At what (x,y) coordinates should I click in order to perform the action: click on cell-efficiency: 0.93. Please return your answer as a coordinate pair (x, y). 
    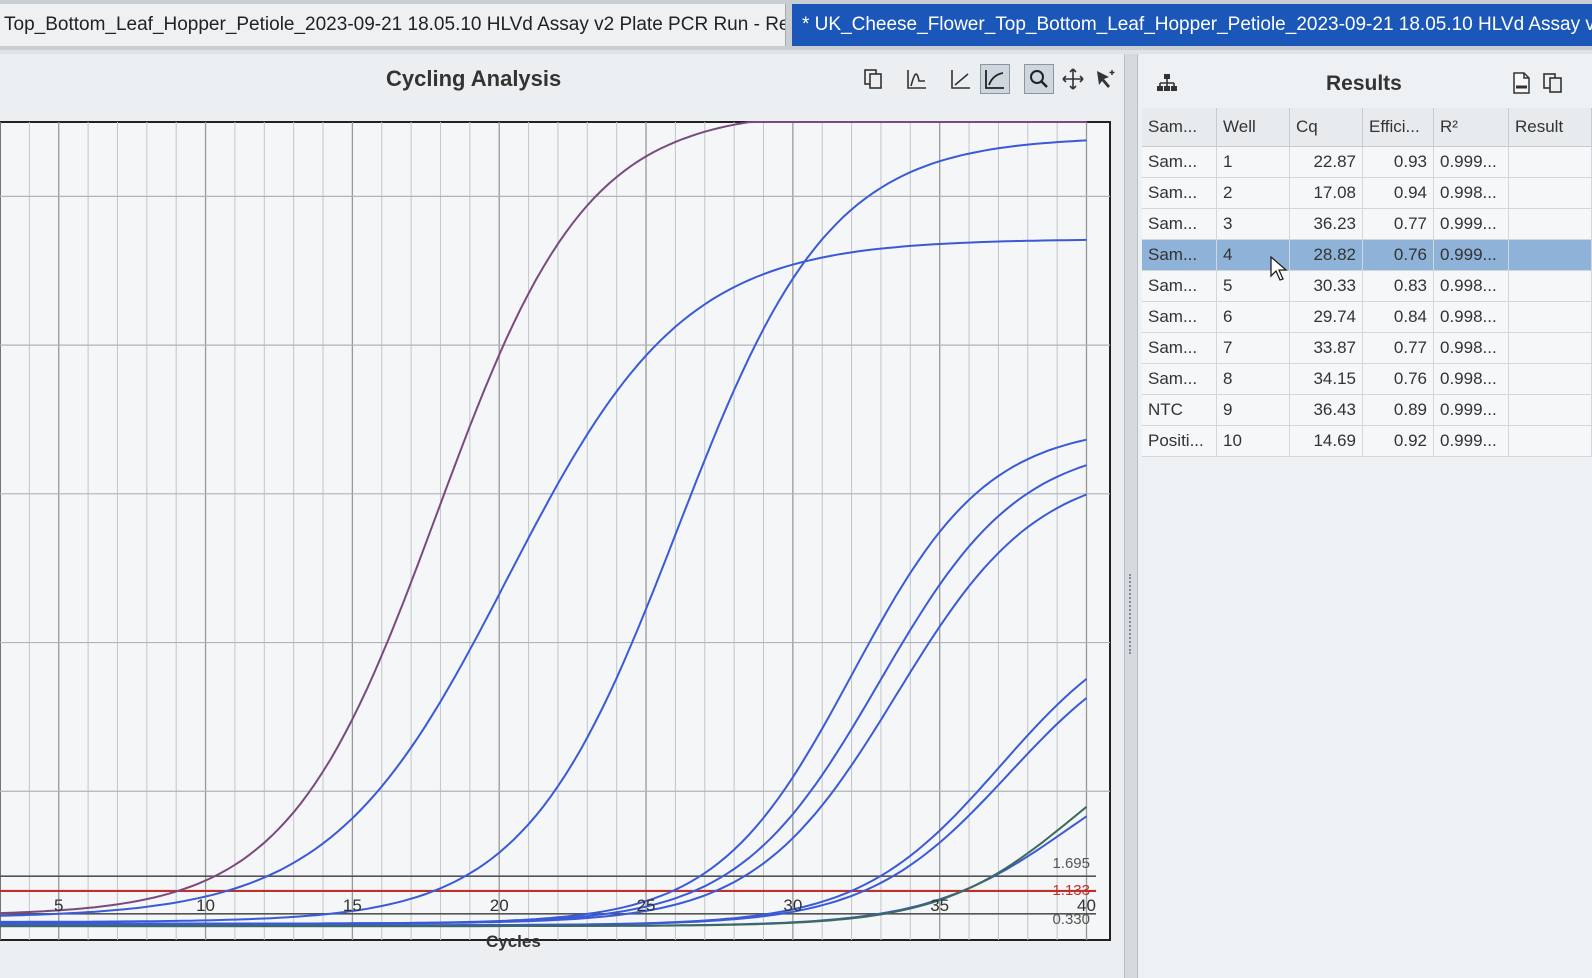
    Looking at the image, I should click on (1398, 162).